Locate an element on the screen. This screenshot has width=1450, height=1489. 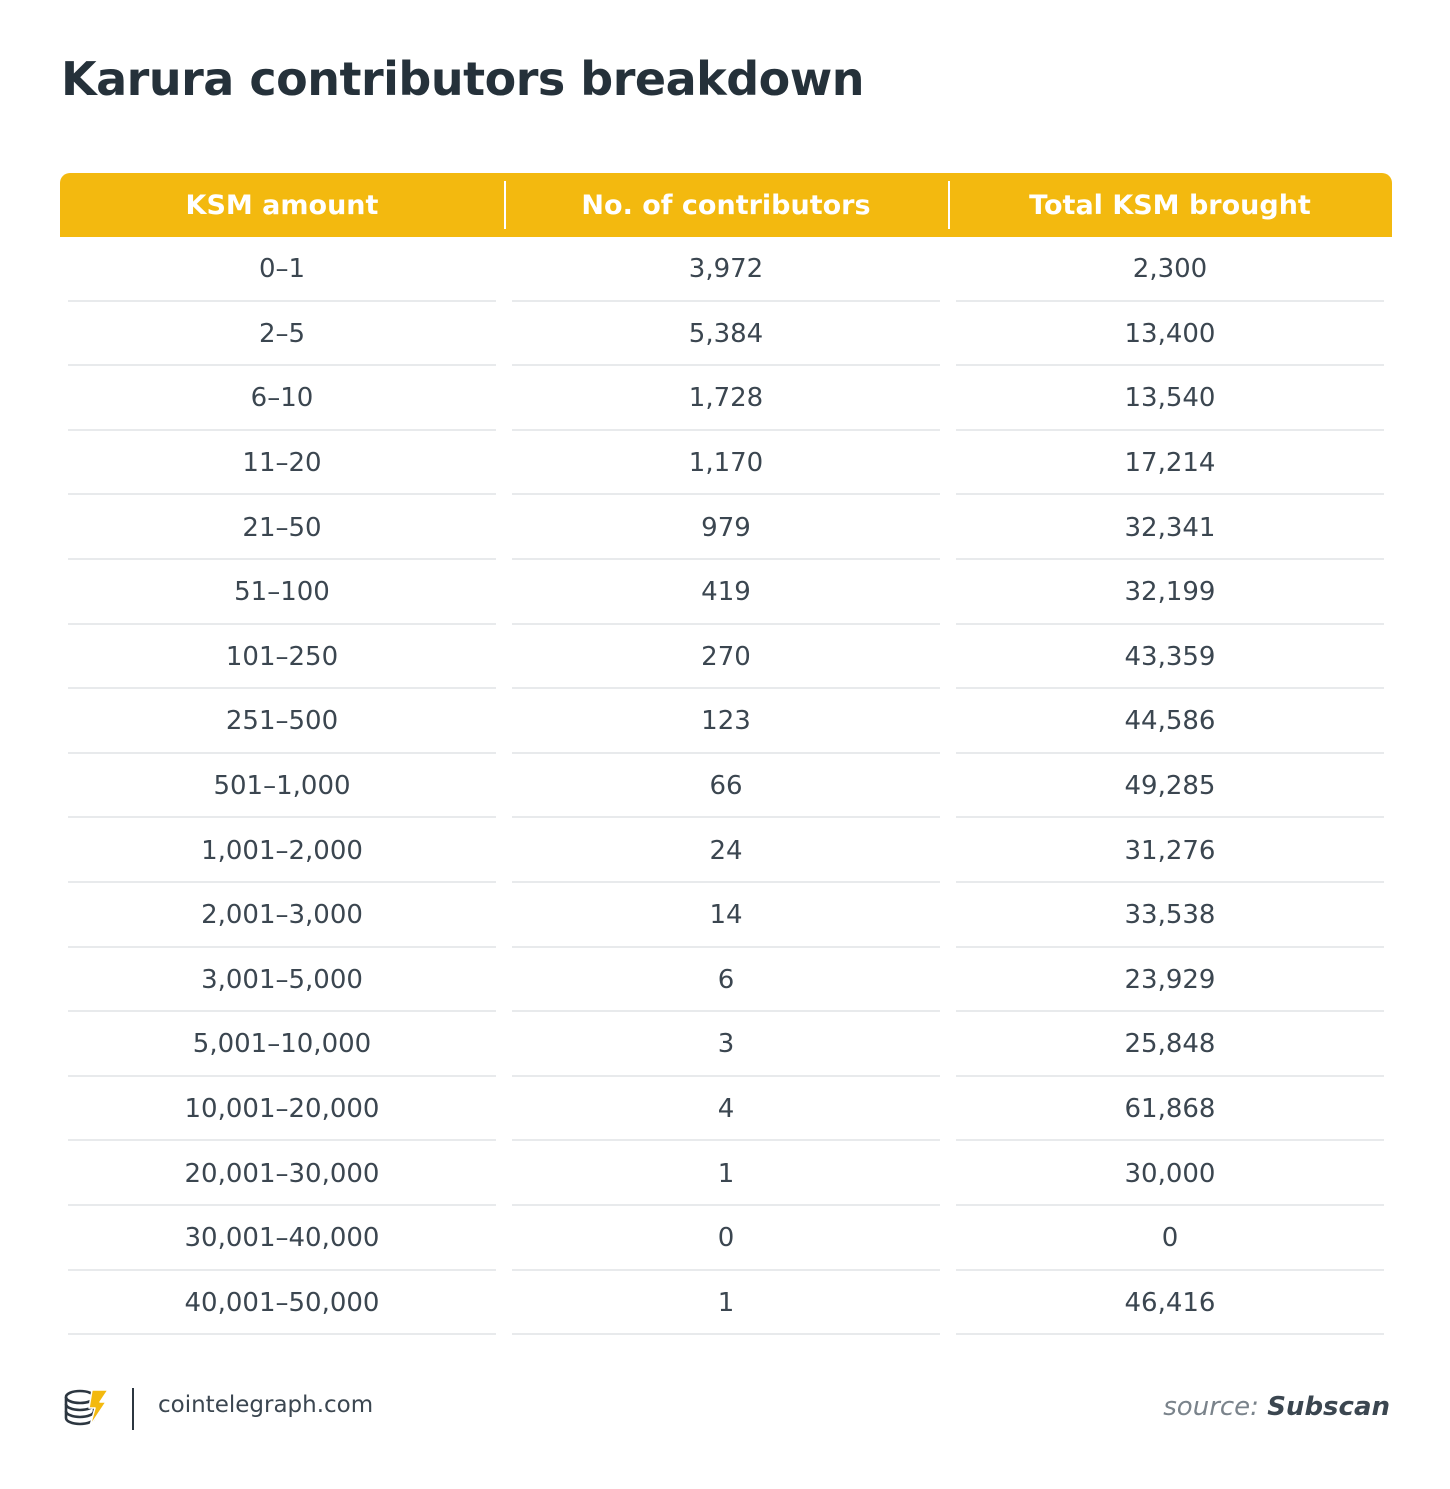
table-cell: 61,868 is located at coordinates (1170, 1109).